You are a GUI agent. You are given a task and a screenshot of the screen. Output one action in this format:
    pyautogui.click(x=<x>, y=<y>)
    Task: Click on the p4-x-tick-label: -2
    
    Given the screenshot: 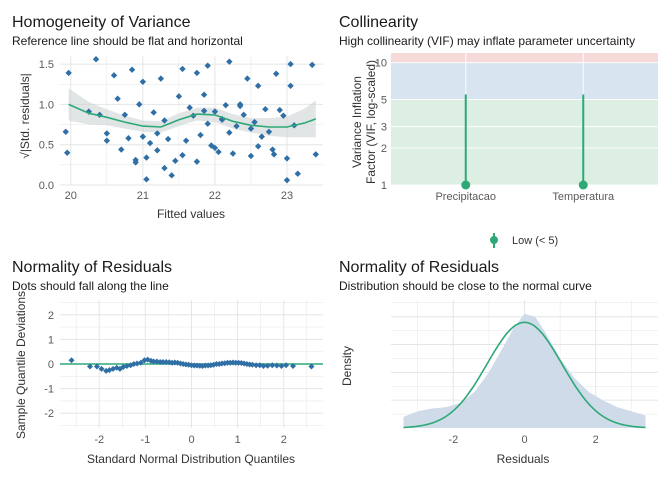 What is the action you would take?
    pyautogui.click(x=453, y=440)
    